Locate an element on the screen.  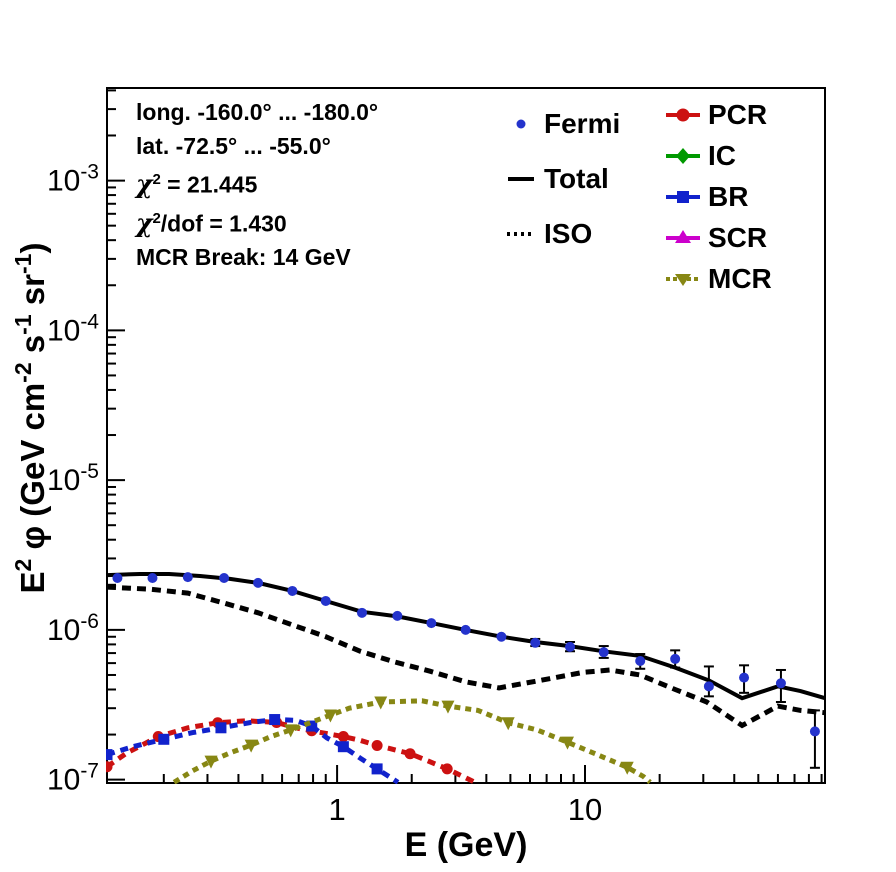
stats-longitude: long. -160.0° ... -180.0° is located at coordinates (257, 112).